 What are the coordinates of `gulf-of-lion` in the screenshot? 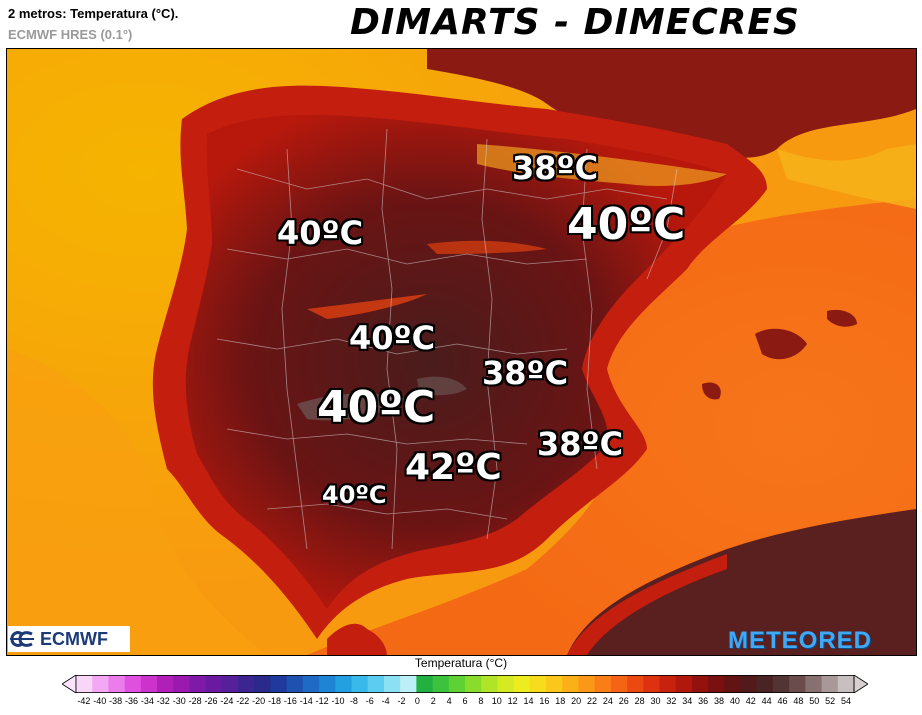 It's located at (846, 176).